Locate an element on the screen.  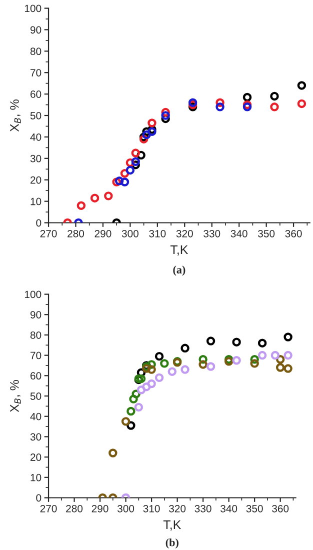
text: (a) is located at coordinates (179, 271).